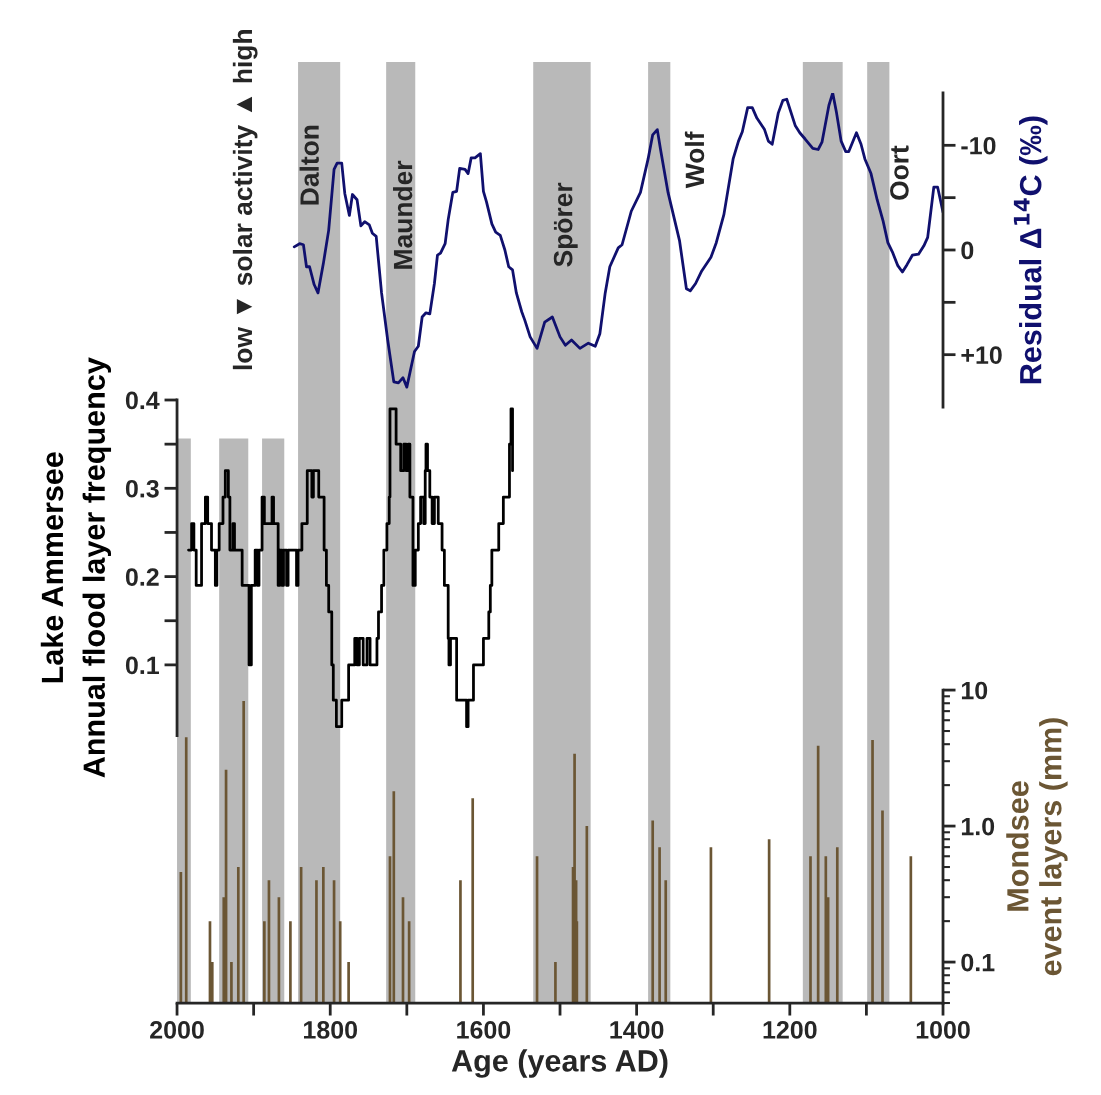 This screenshot has height=1095, width=1101. What do you see at coordinates (1037, 847) in the screenshot?
I see `y2-axis-title: Mondsee event layers (mm)` at bounding box center [1037, 847].